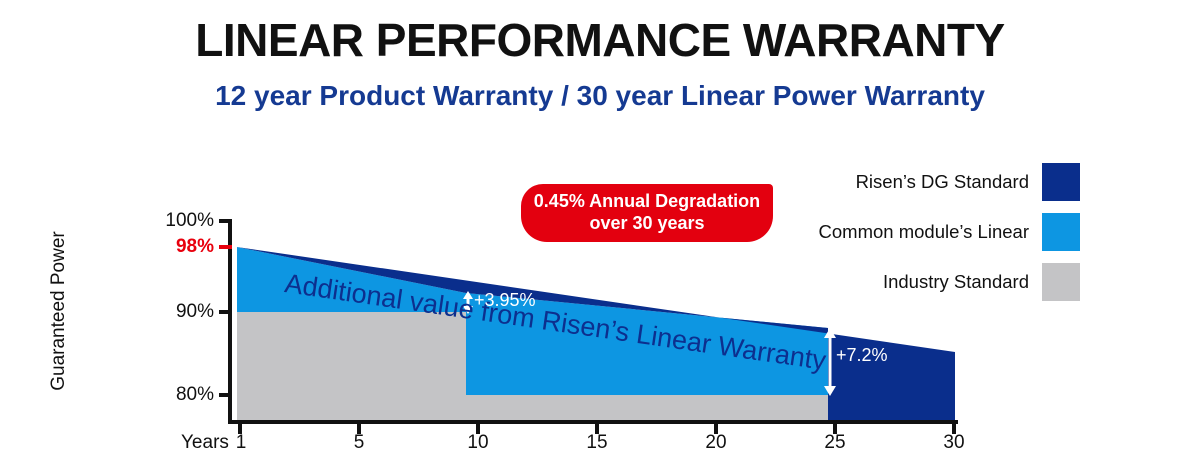  What do you see at coordinates (189, 220) in the screenshot?
I see `y-tick-label-100: 100%` at bounding box center [189, 220].